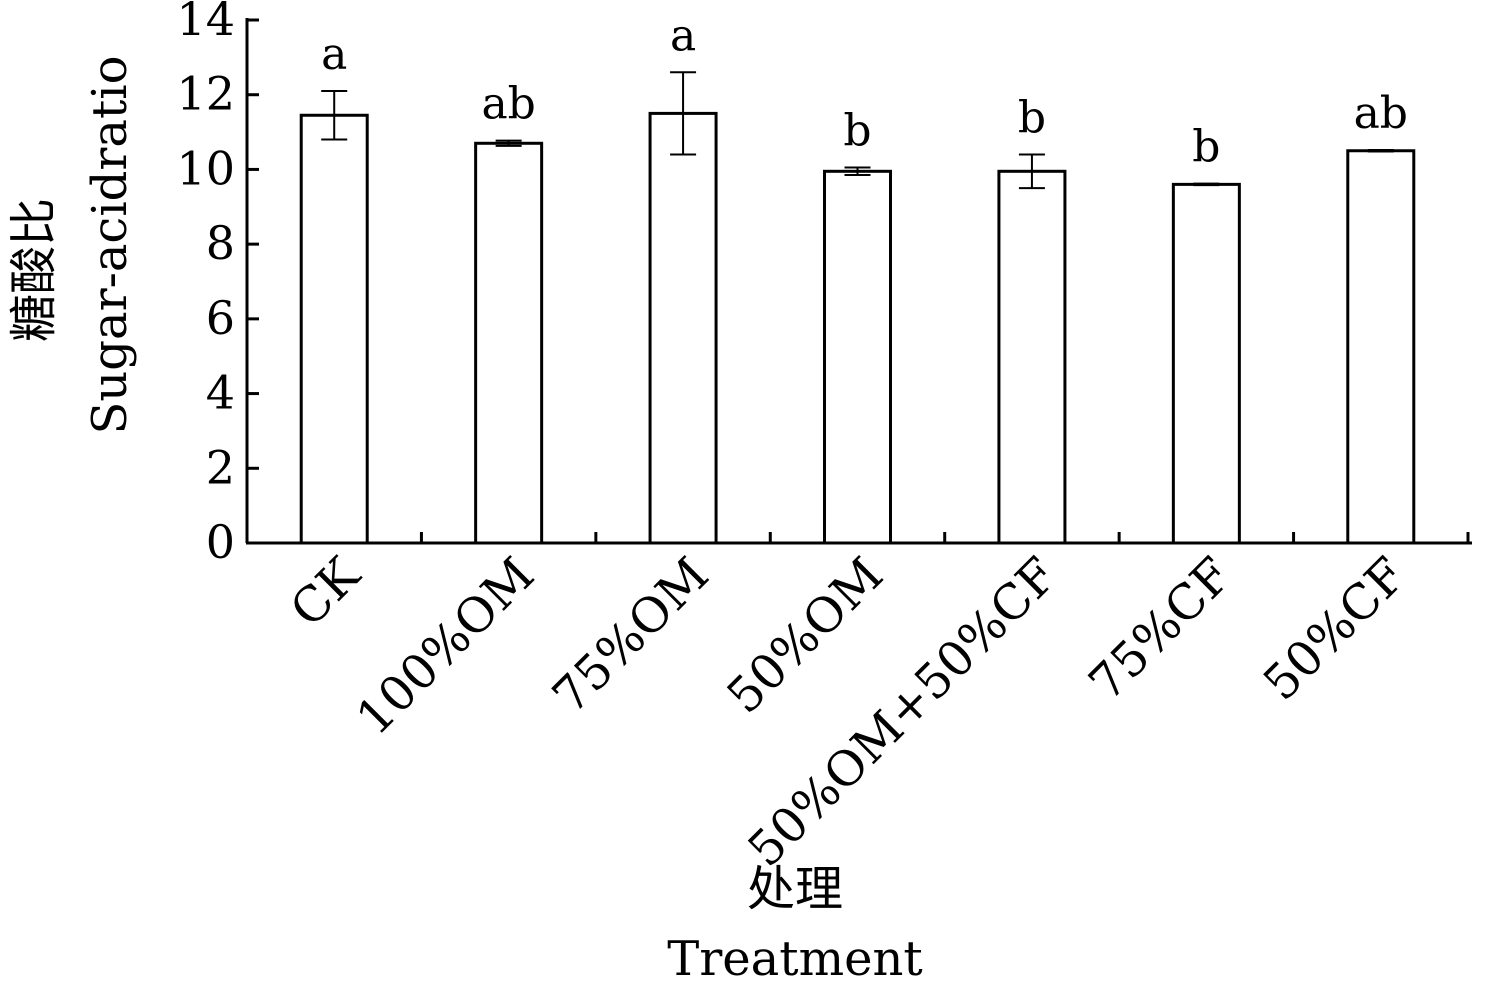 The height and width of the screenshot is (1002, 1494). I want to click on y-tick-label: 0, so click(220, 542).